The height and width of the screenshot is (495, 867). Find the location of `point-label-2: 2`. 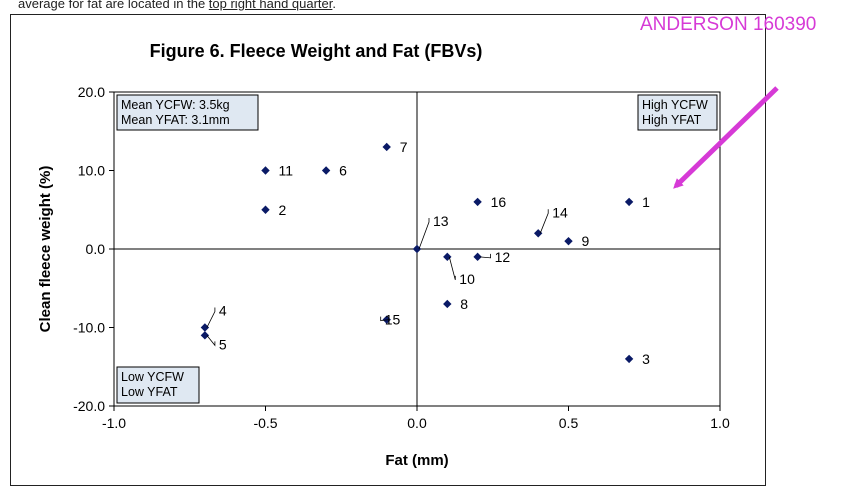

point-label-2: 2 is located at coordinates (283, 210).